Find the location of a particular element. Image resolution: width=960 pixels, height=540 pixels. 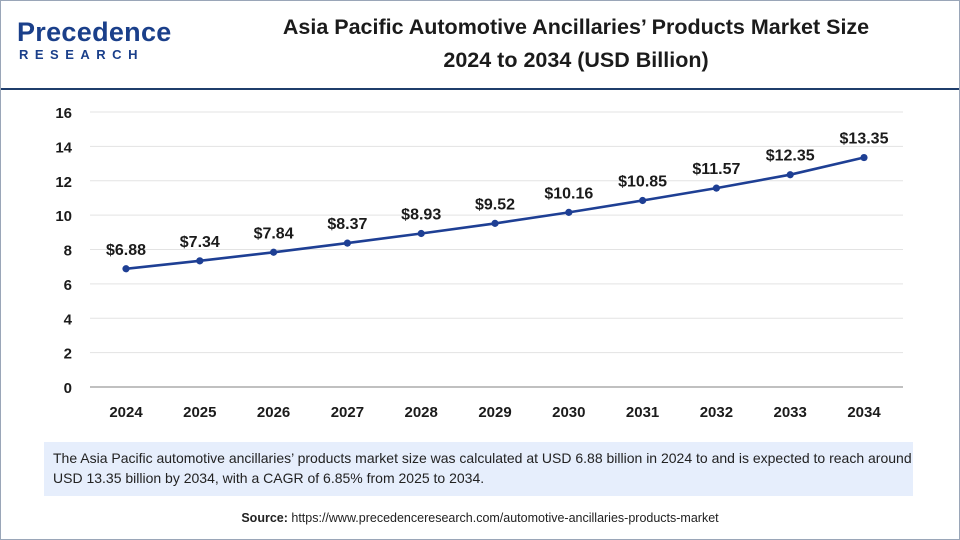

logo-wordmark: Precedence is located at coordinates (94, 32).